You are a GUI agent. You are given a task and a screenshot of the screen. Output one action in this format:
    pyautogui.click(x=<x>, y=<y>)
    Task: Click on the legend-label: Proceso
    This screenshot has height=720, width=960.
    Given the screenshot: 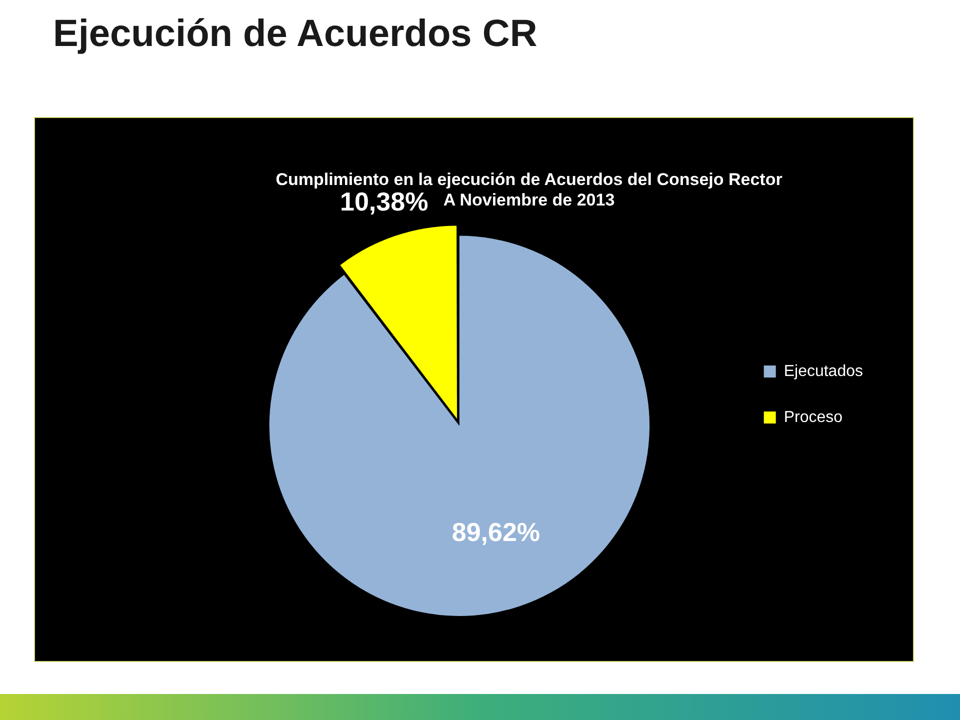 What is the action you would take?
    pyautogui.click(x=813, y=417)
    